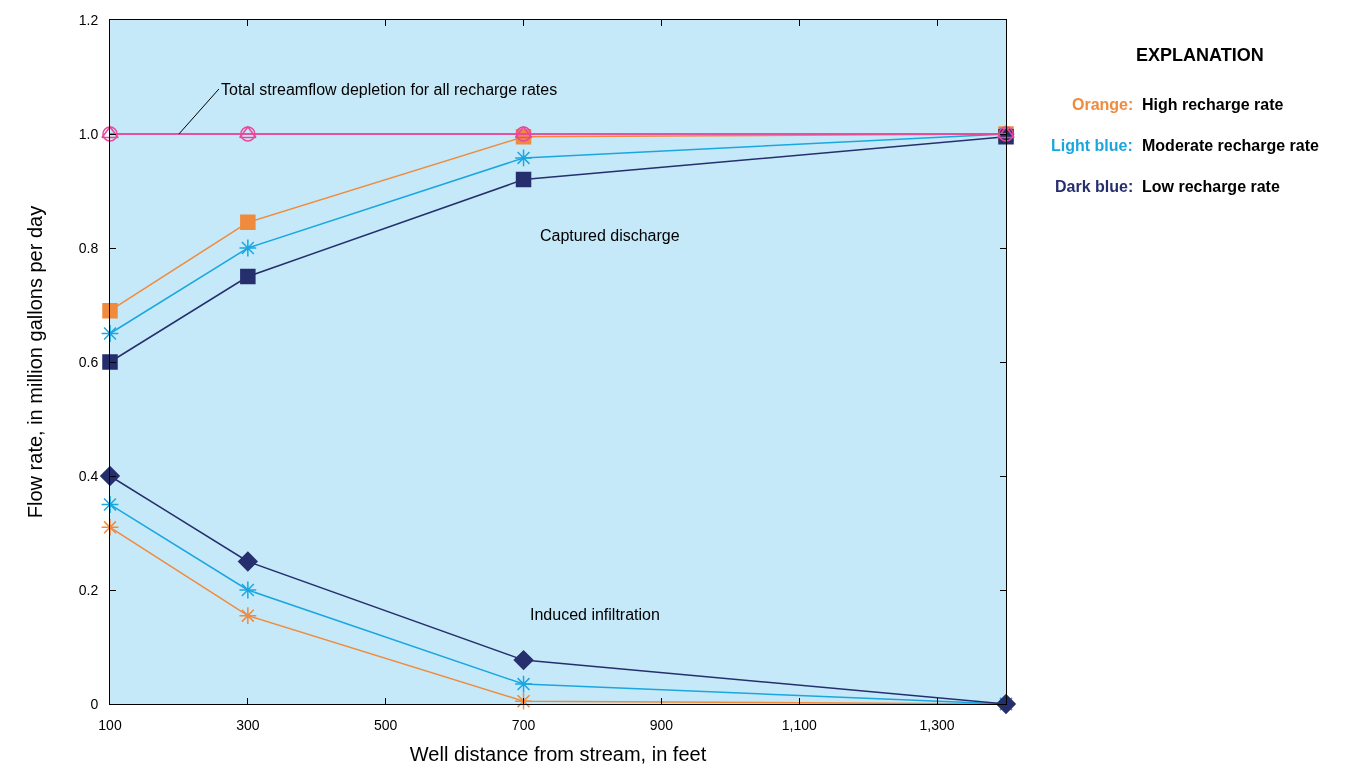  I want to click on y-axis-title: Flow rate, in million gallons per day, so click(35, 362).